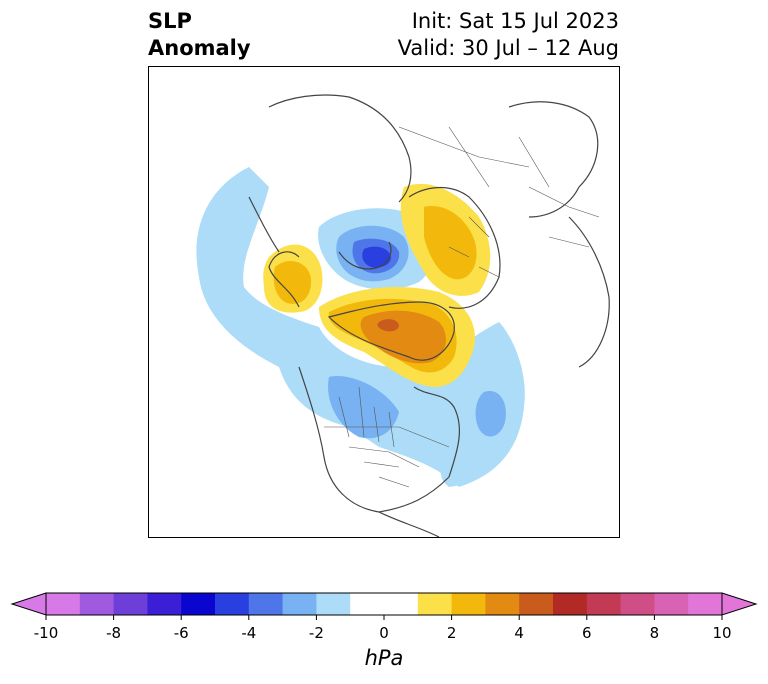 This screenshot has height=684, width=768. I want to click on colorbar-tick-label: 2, so click(451, 633).